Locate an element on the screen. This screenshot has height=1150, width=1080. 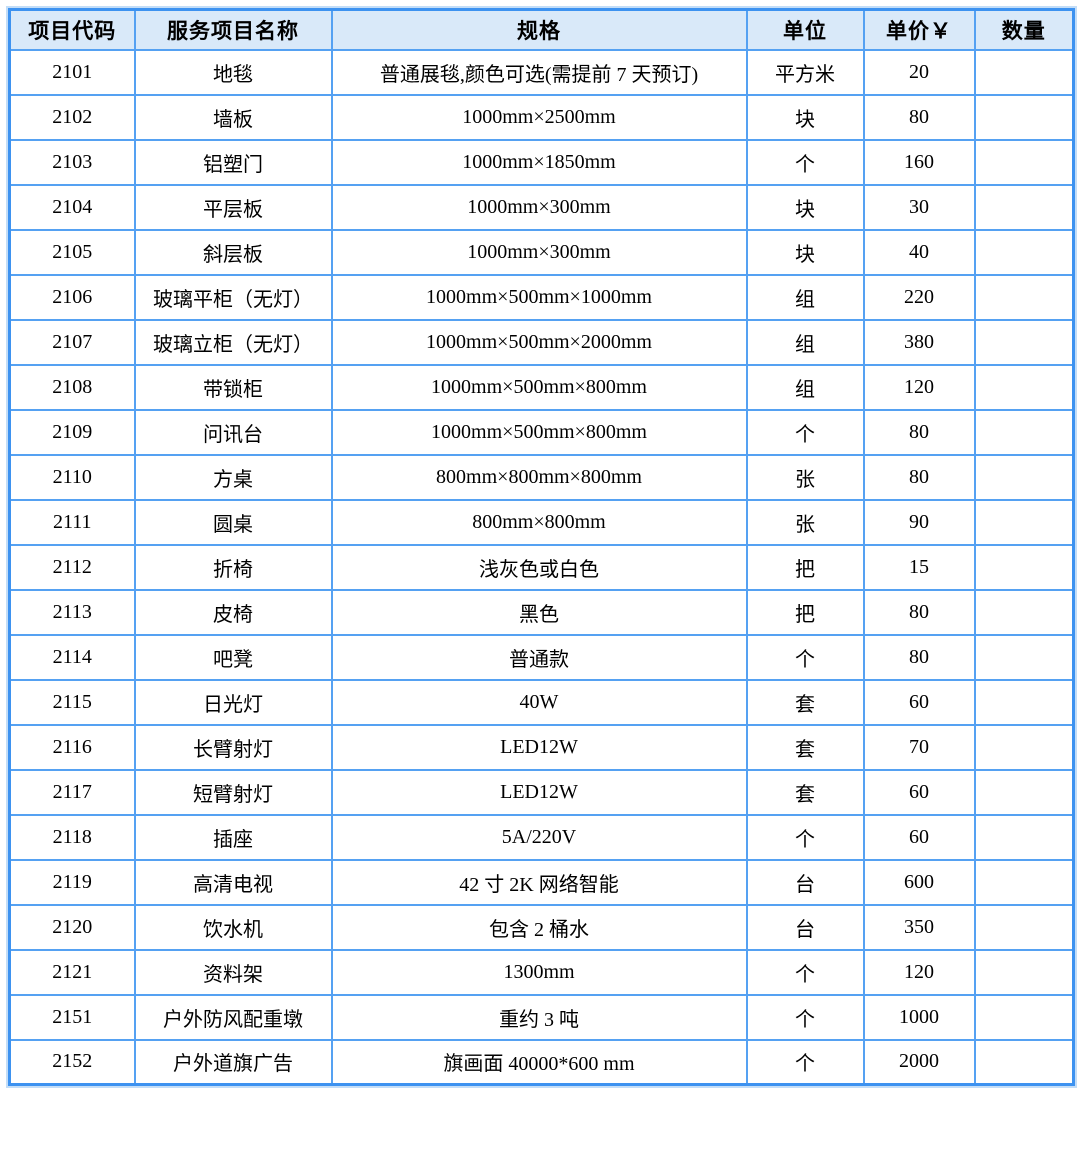
cell-code: 2120 is located at coordinates (72, 927).